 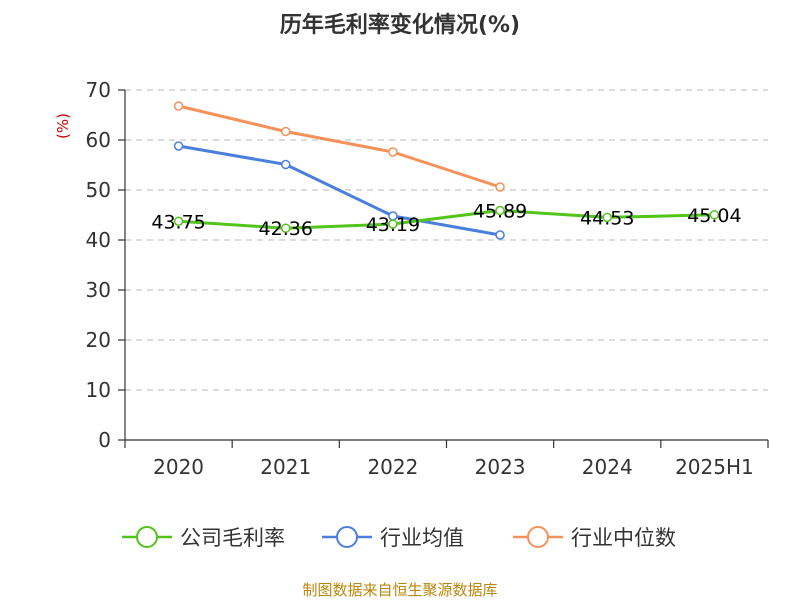 I want to click on y-tick-label: 40, so click(x=98, y=240).